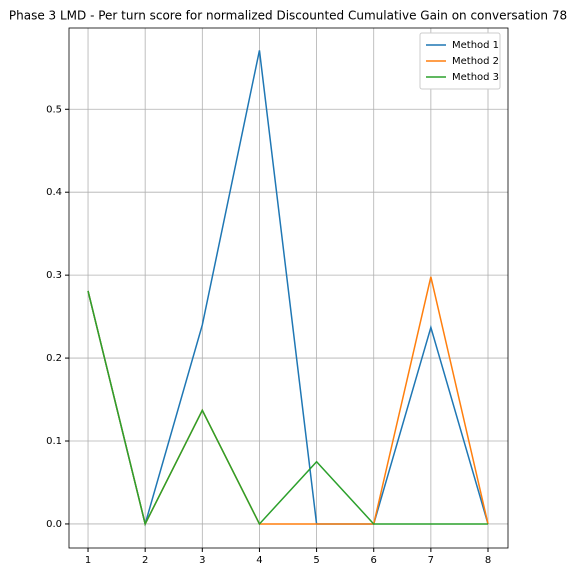  What do you see at coordinates (54, 358) in the screenshot?
I see `y-tick-label: 0.2` at bounding box center [54, 358].